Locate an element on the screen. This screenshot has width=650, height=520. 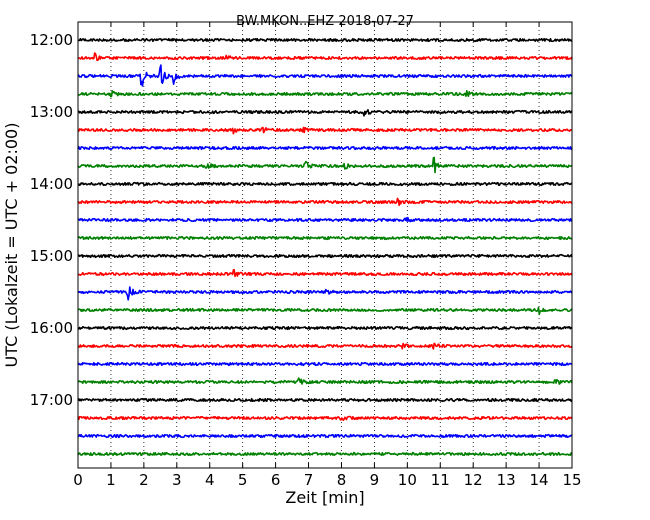
y-tick-label: 15:00 is located at coordinates (51, 256).